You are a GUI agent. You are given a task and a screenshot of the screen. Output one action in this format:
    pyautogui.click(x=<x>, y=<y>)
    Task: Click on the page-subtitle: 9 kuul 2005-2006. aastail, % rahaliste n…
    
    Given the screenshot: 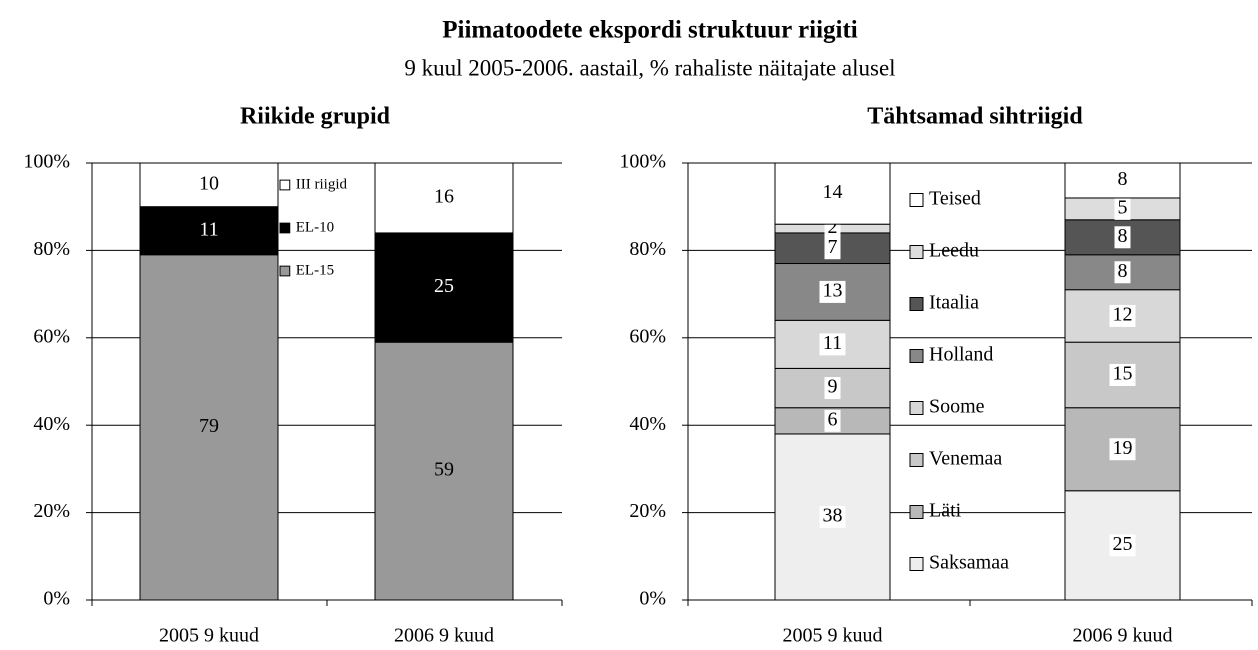 What is the action you would take?
    pyautogui.click(x=649, y=67)
    